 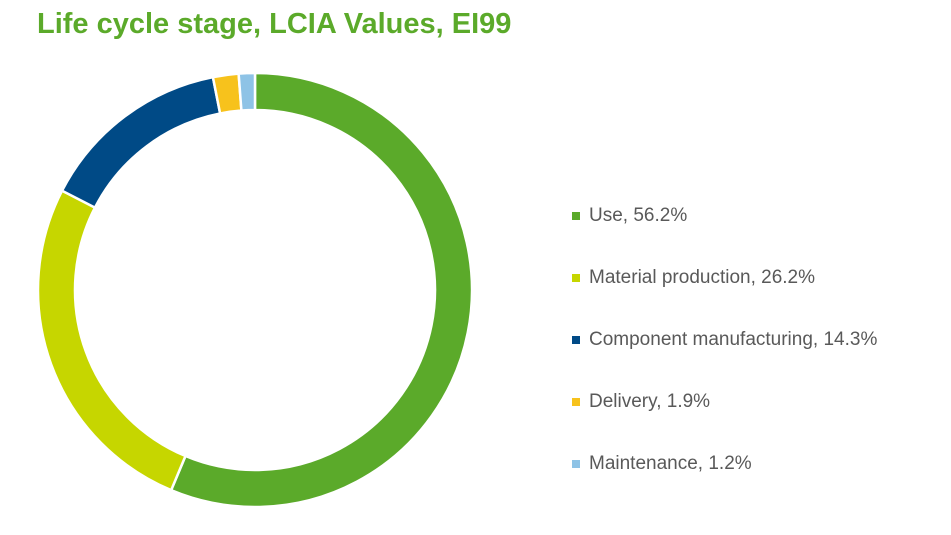 What do you see at coordinates (702, 277) in the screenshot?
I see `legend-label-material-production: Material production, 26.2%` at bounding box center [702, 277].